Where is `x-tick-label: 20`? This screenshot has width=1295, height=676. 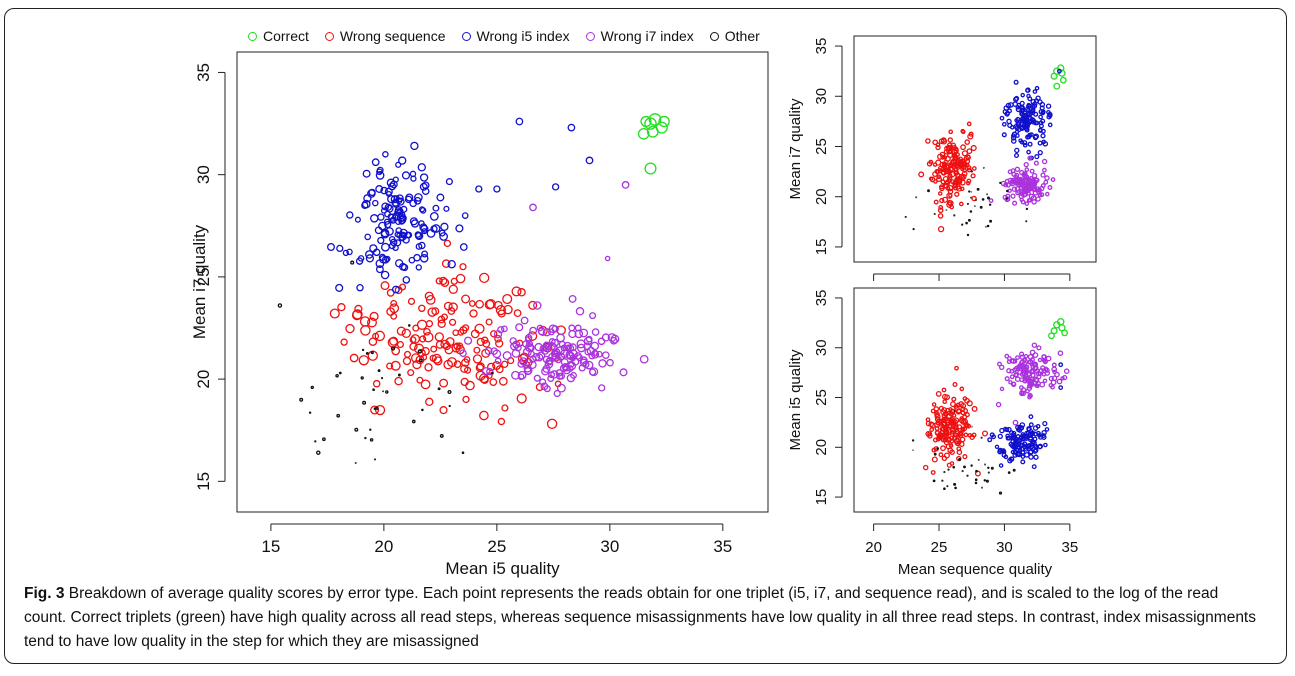
x-tick-label: 20 is located at coordinates (383, 546).